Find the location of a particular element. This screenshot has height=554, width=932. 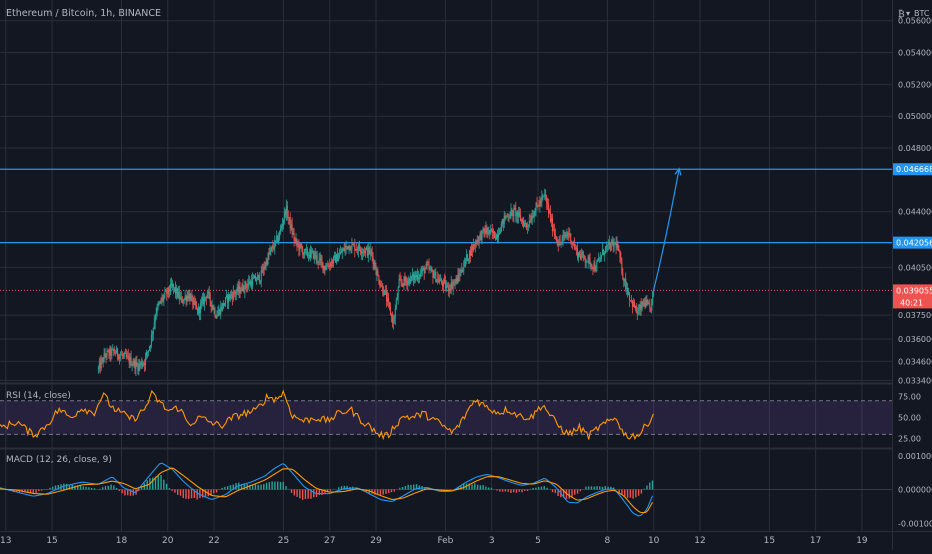

time-axis-label: 12 is located at coordinates (699, 541).